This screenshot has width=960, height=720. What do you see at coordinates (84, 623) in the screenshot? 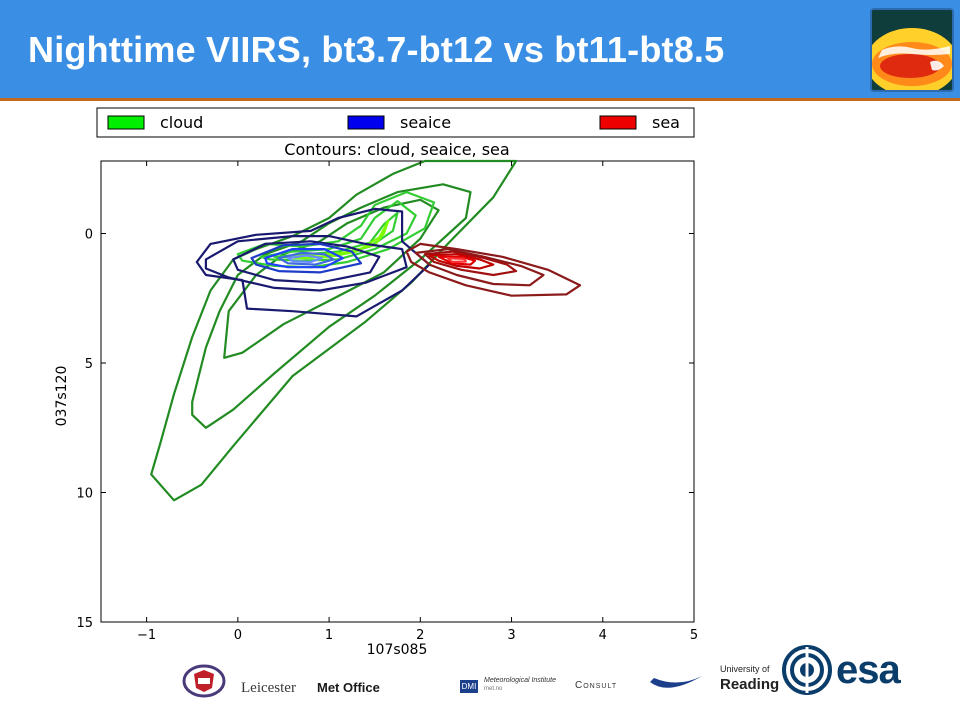
I see `y-tick-label: 15` at bounding box center [84, 623].